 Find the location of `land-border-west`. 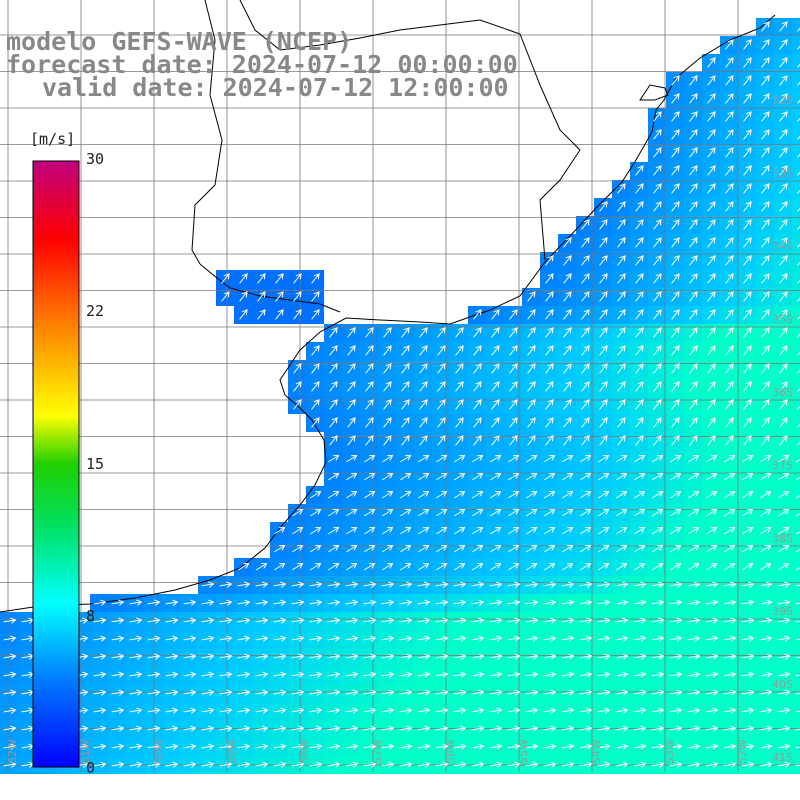

land-border-west is located at coordinates (207, 132).